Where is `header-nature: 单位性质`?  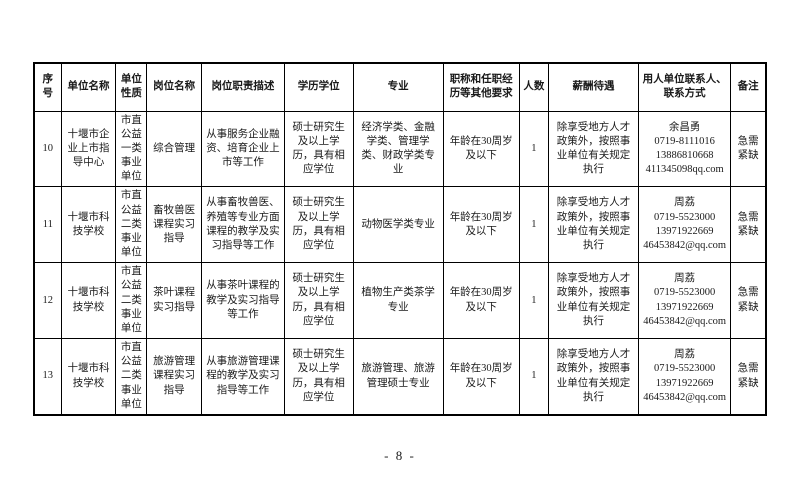 header-nature: 单位性质 is located at coordinates (131, 87).